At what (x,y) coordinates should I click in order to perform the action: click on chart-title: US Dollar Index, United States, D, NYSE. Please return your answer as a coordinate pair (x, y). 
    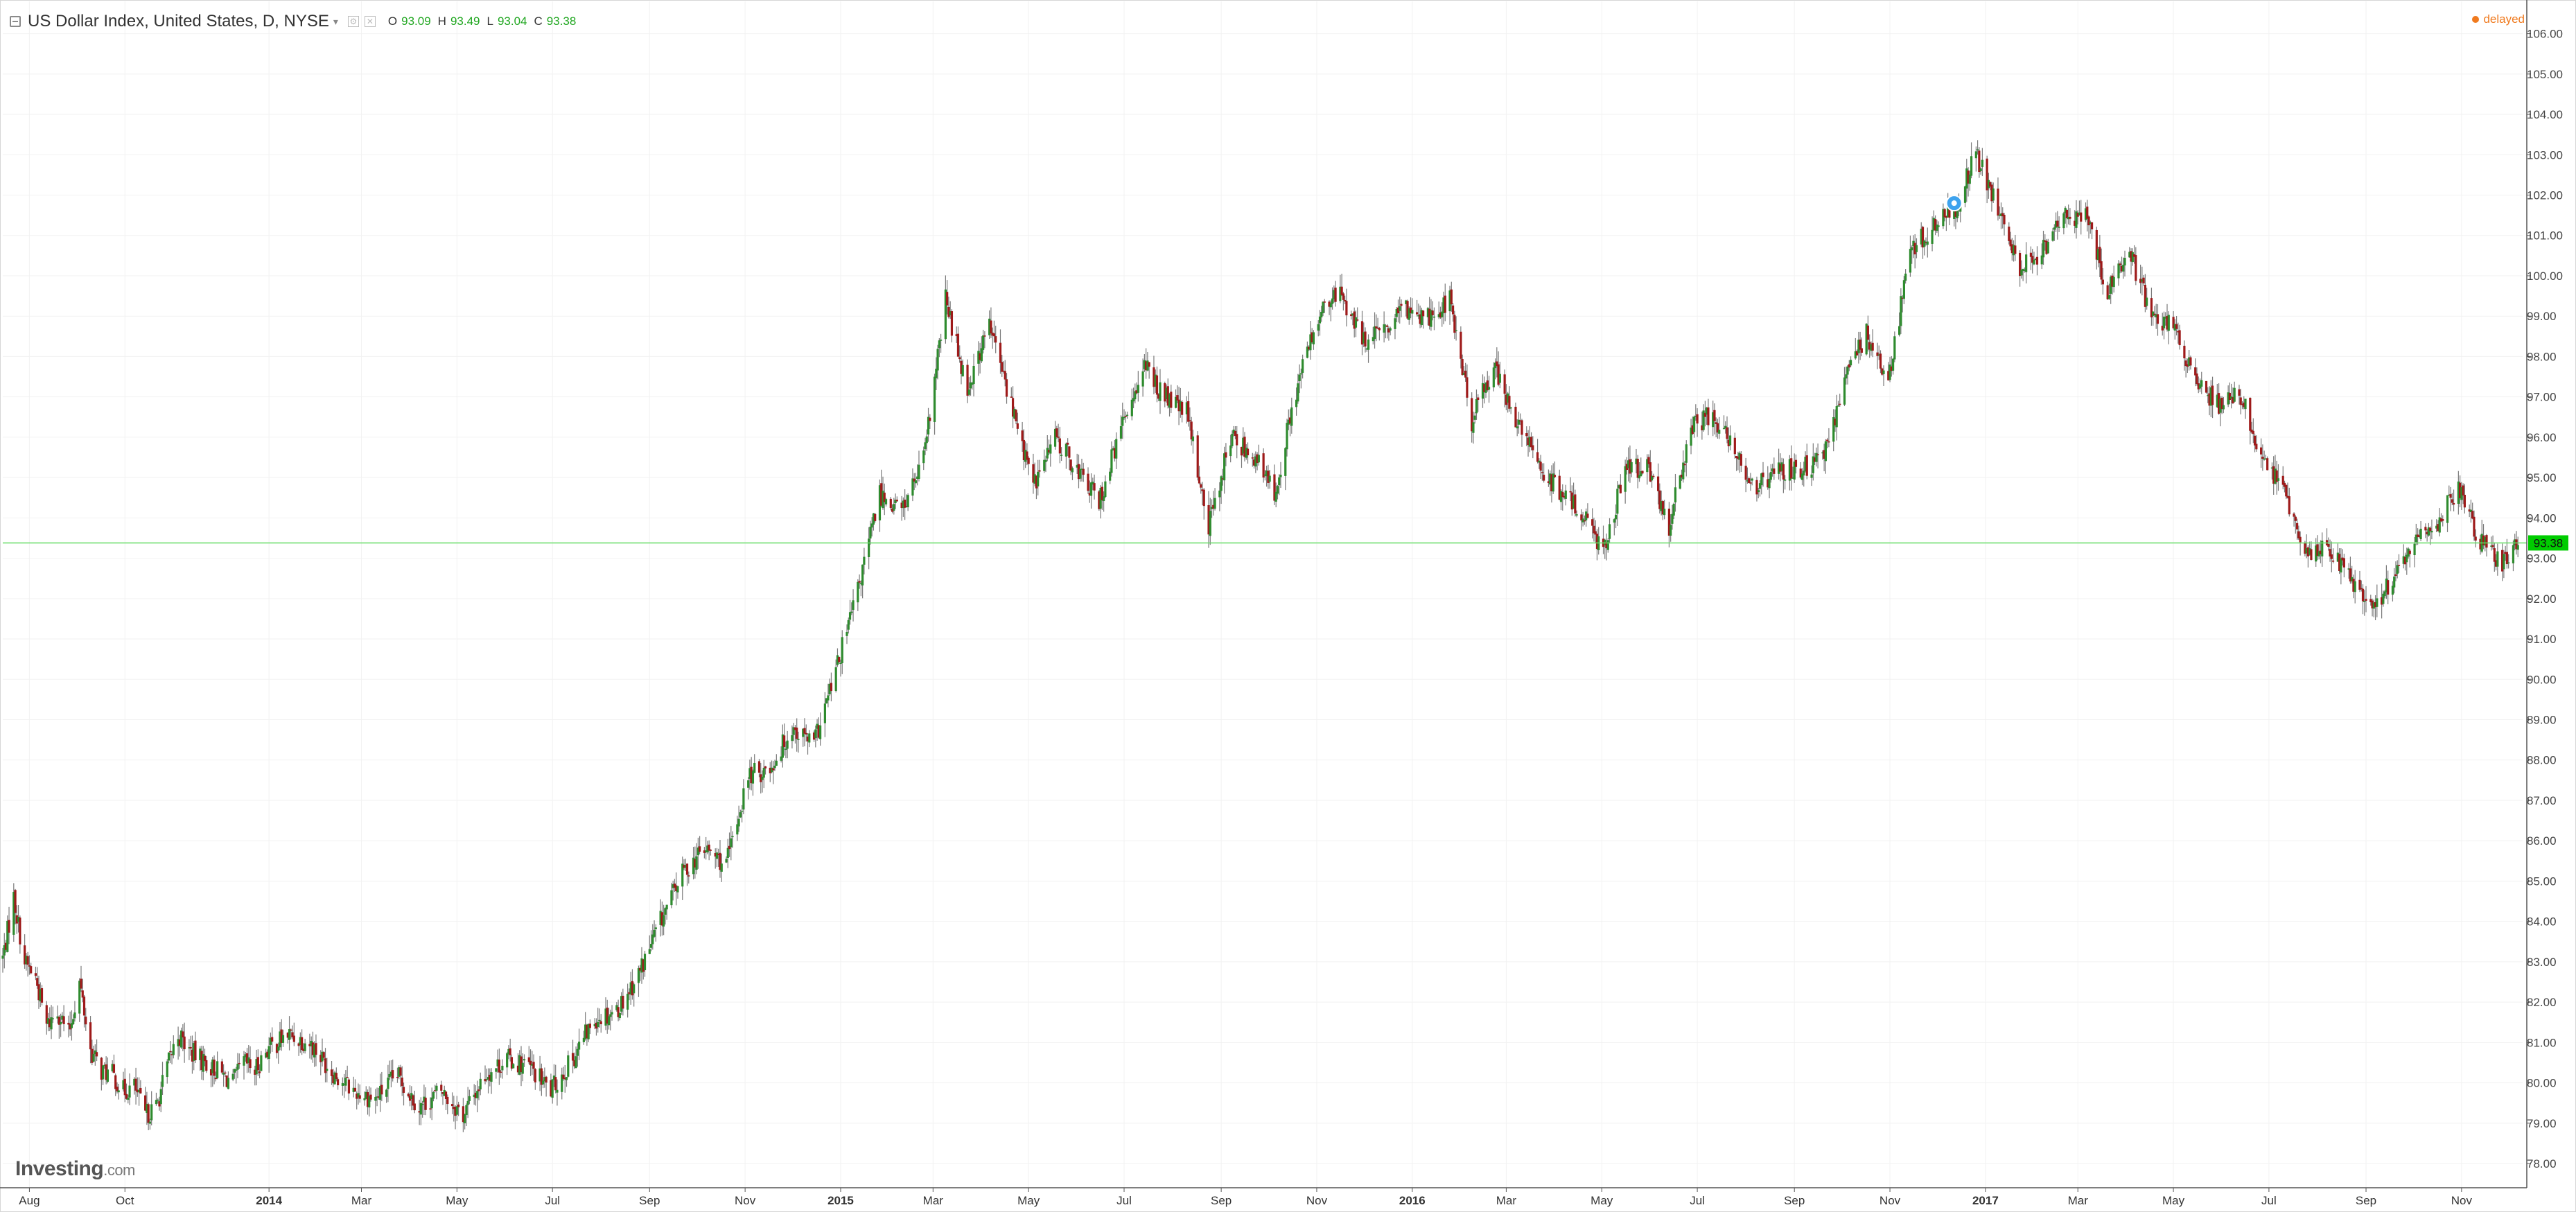
    Looking at the image, I should click on (178, 21).